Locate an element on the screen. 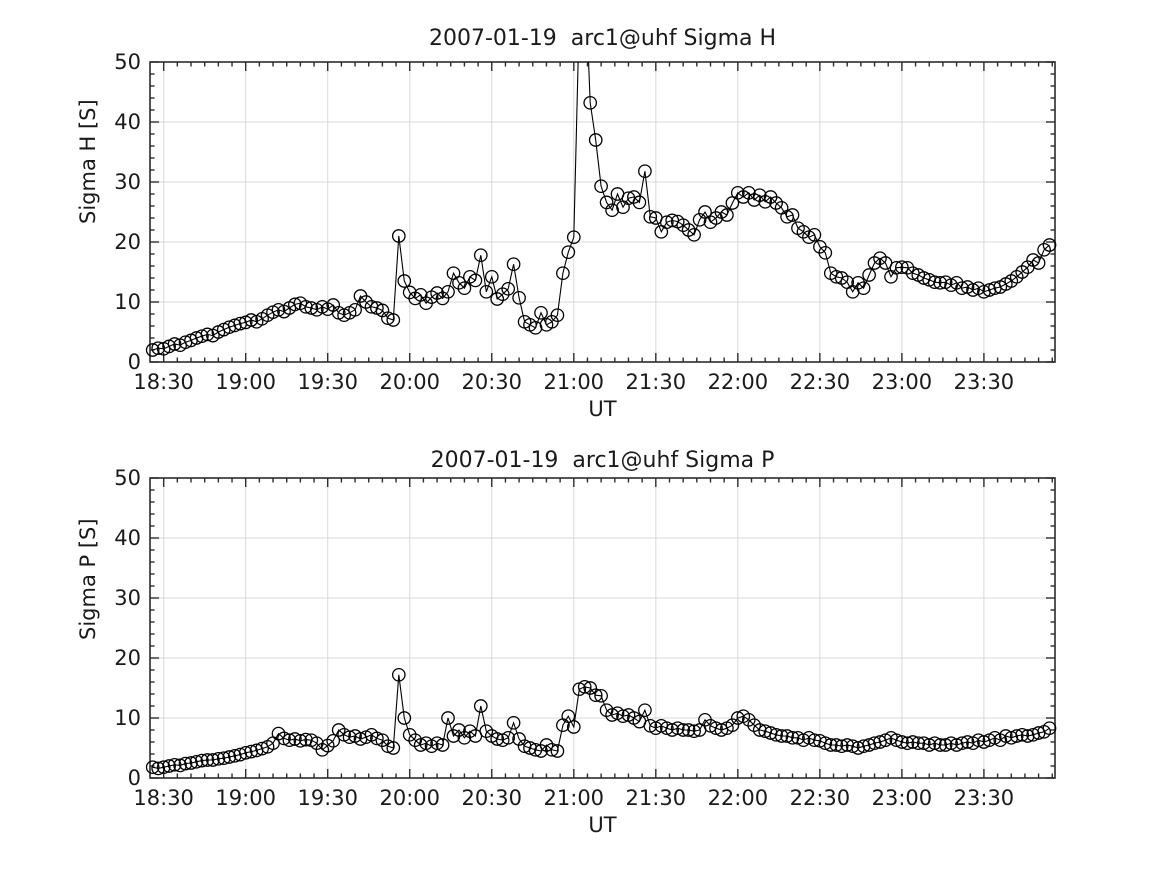  data-line is located at coordinates (601, 721).